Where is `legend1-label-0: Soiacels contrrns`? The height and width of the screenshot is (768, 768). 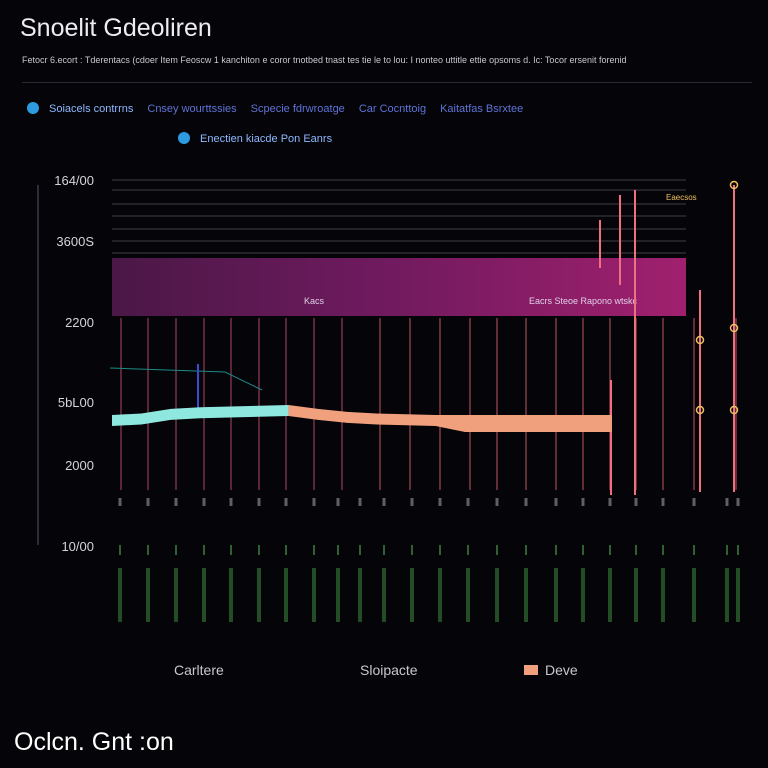 legend1-label-0: Soiacels contrrns is located at coordinates (91, 109).